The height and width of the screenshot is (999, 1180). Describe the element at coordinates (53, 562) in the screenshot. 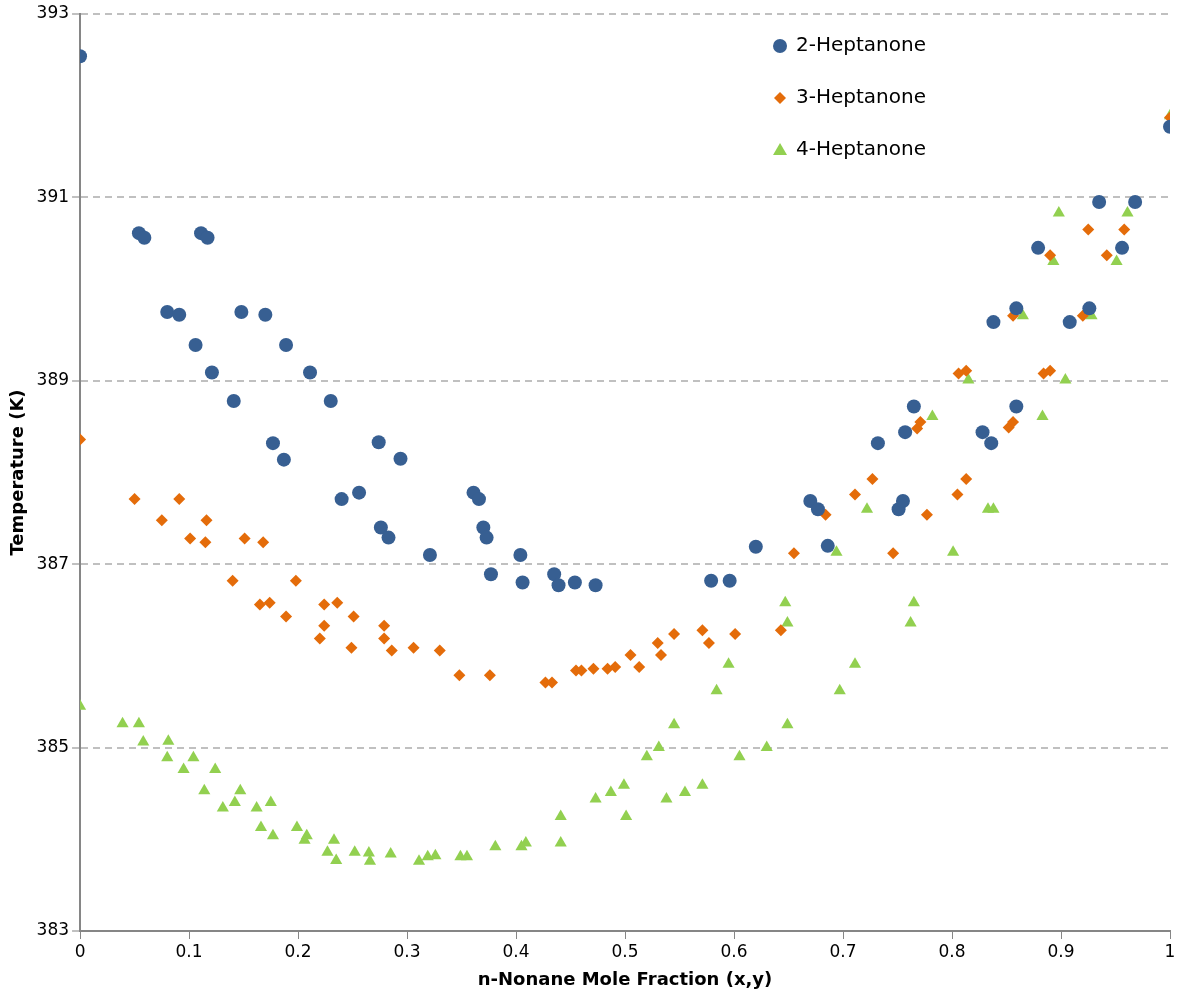

I see `y-tick-label: 387` at that location.